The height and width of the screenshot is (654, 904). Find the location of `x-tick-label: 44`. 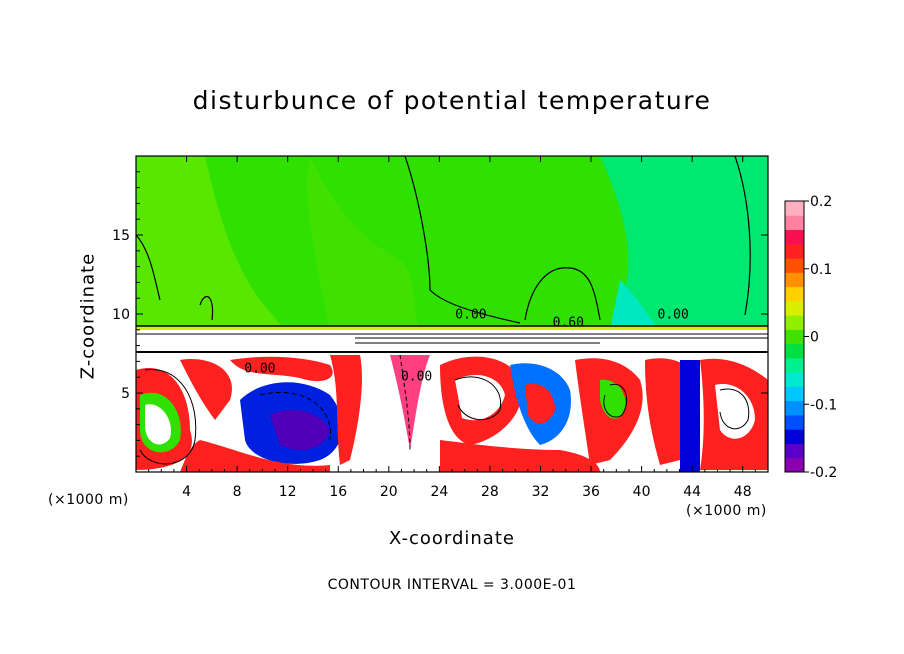

x-tick-label: 44 is located at coordinates (692, 492).